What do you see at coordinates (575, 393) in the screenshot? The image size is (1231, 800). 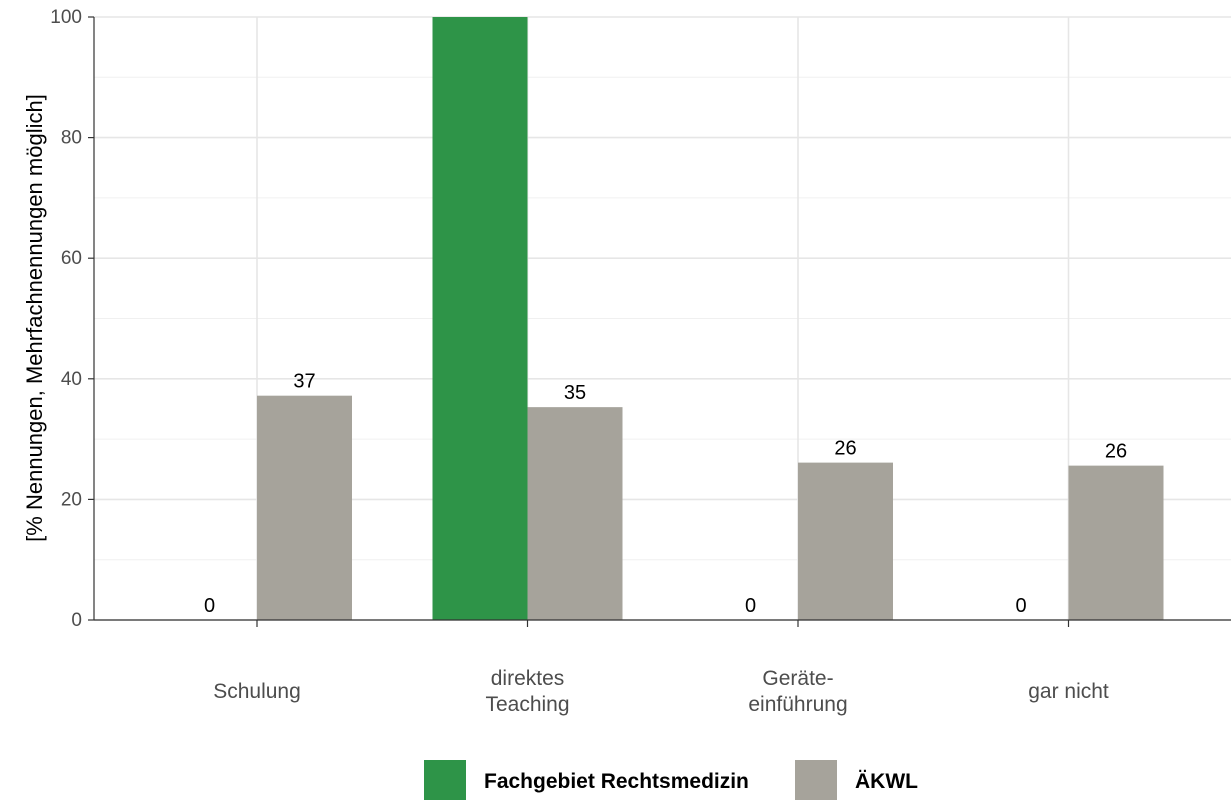 I see `data-label: 35` at bounding box center [575, 393].